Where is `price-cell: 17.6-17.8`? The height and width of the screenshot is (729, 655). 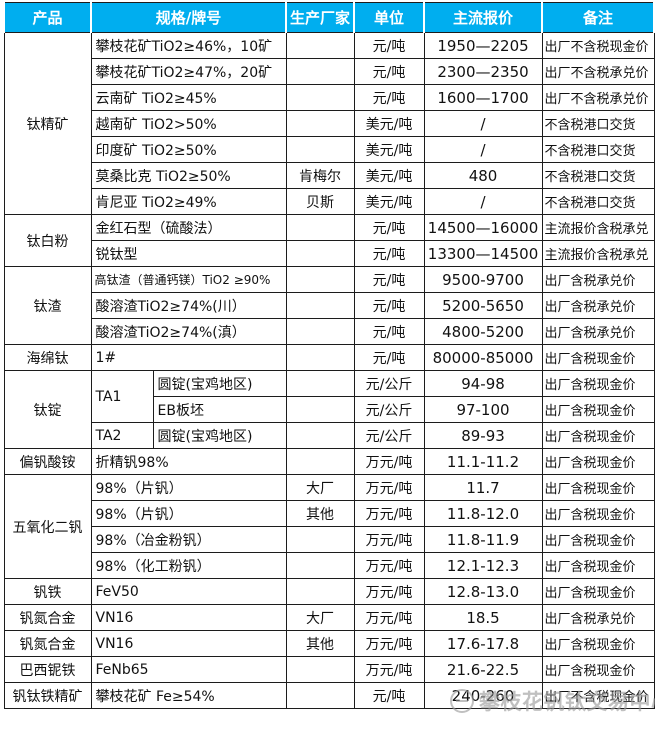
price-cell: 17.6-17.8 is located at coordinates (483, 643).